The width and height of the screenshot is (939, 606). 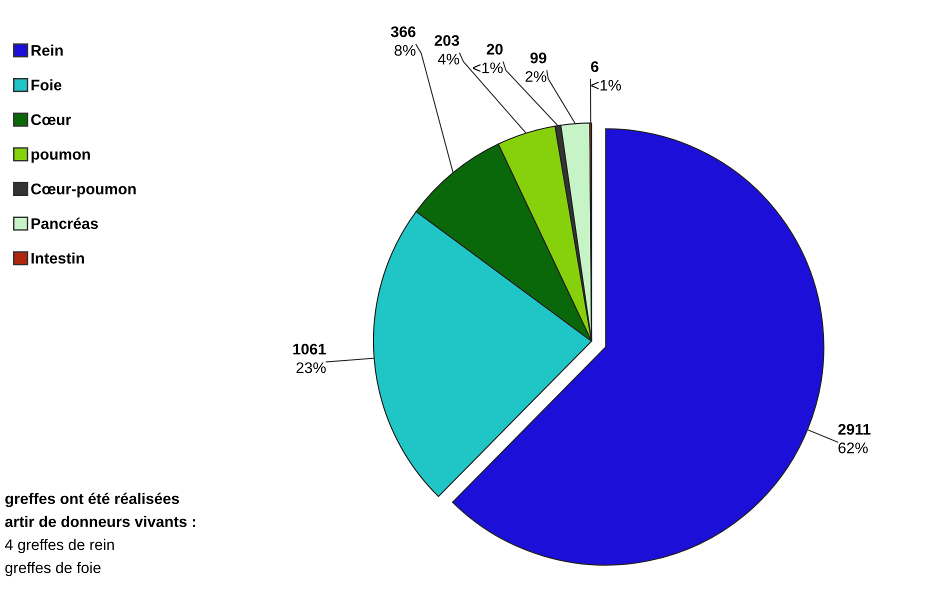 I want to click on data-label: 1061 23%, so click(x=309, y=359).